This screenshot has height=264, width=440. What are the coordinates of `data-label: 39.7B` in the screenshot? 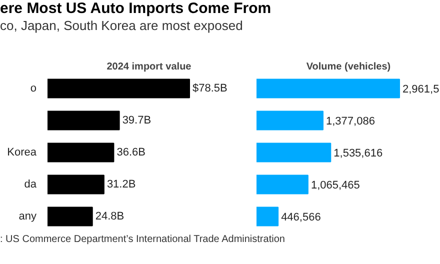 It's located at (137, 120).